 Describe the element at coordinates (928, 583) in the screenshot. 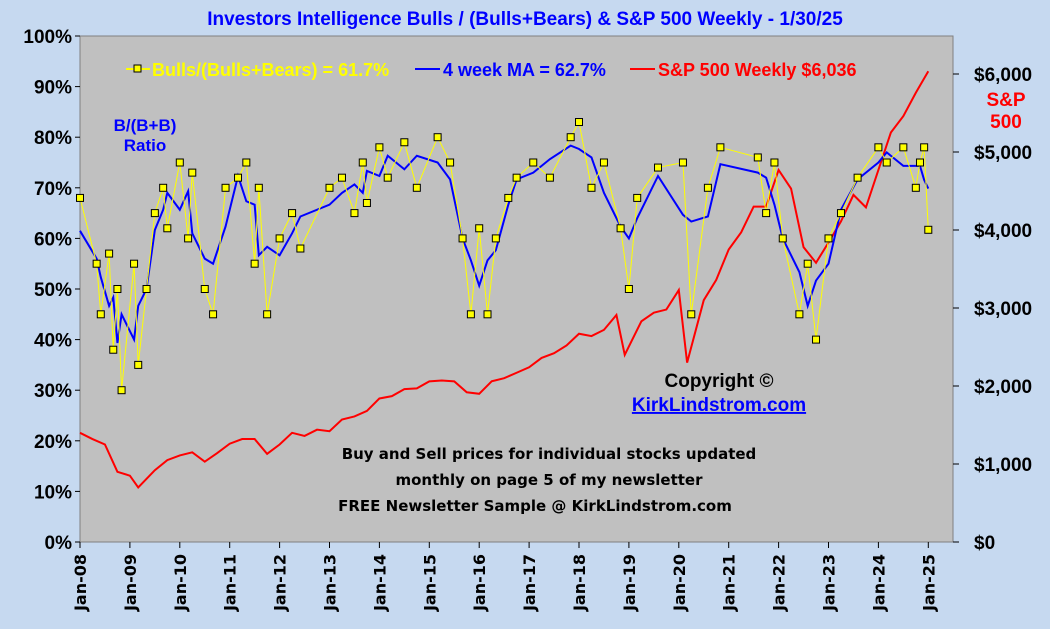

I see `x-tick-label: Jan-25` at that location.